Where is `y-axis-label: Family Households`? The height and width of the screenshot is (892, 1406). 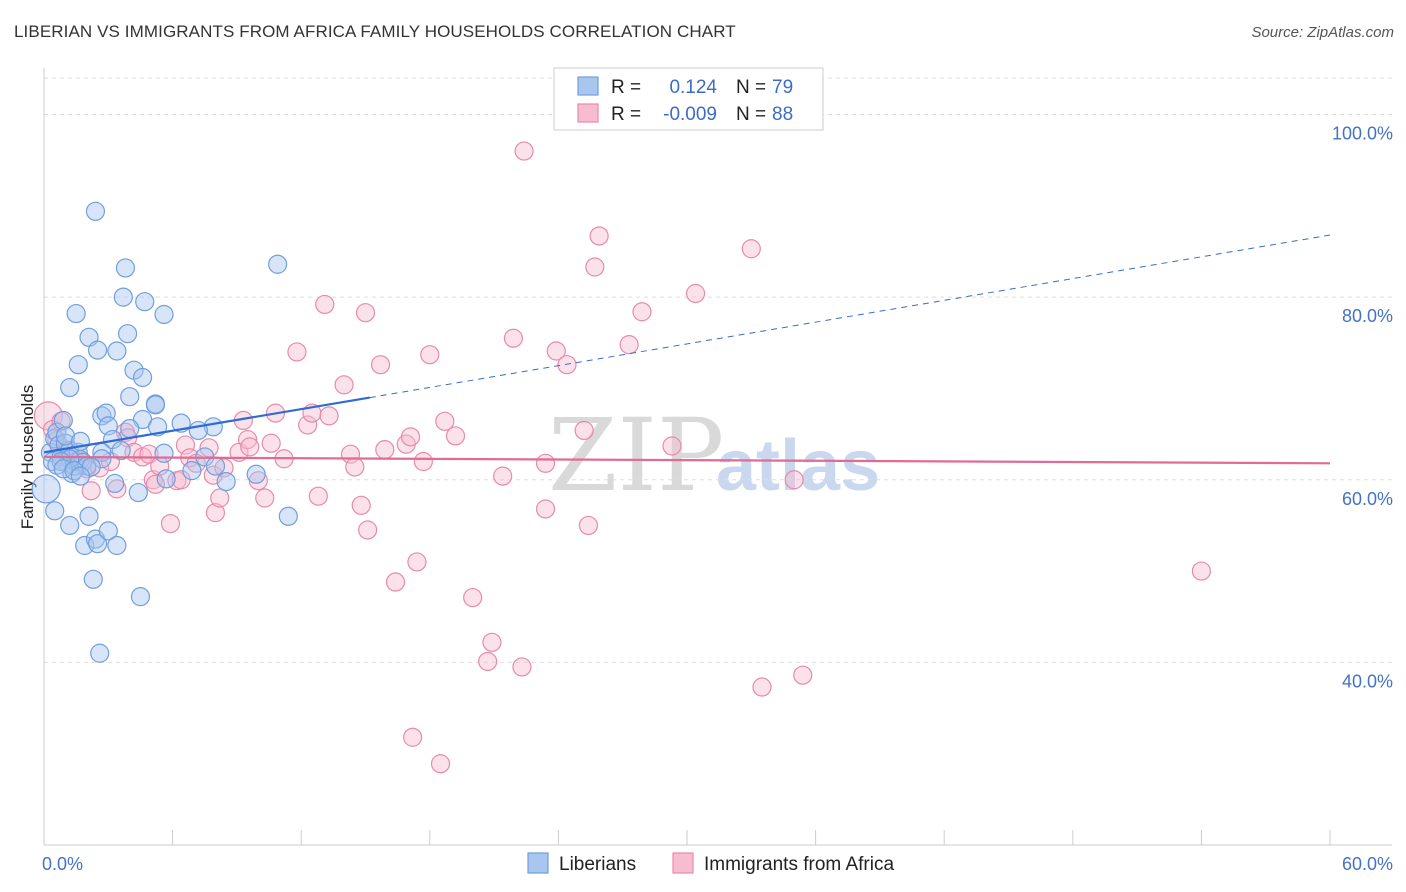 y-axis-label: Family Households is located at coordinates (27, 457).